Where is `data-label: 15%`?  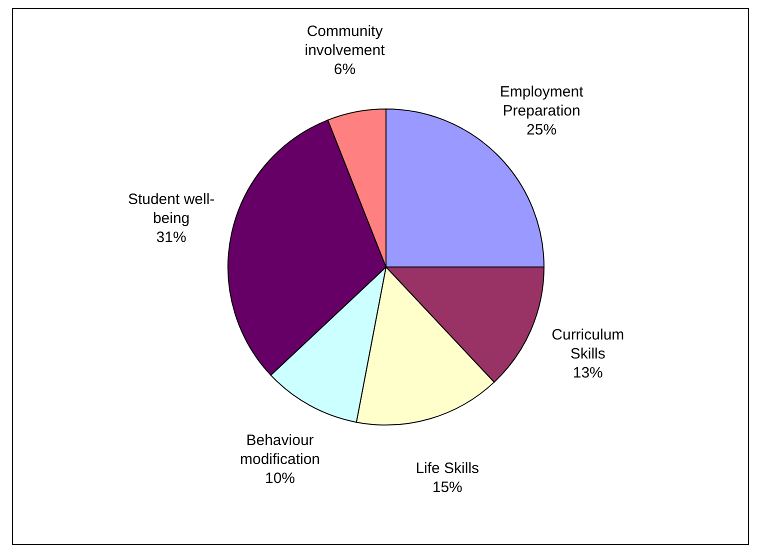 data-label: 15% is located at coordinates (447, 487).